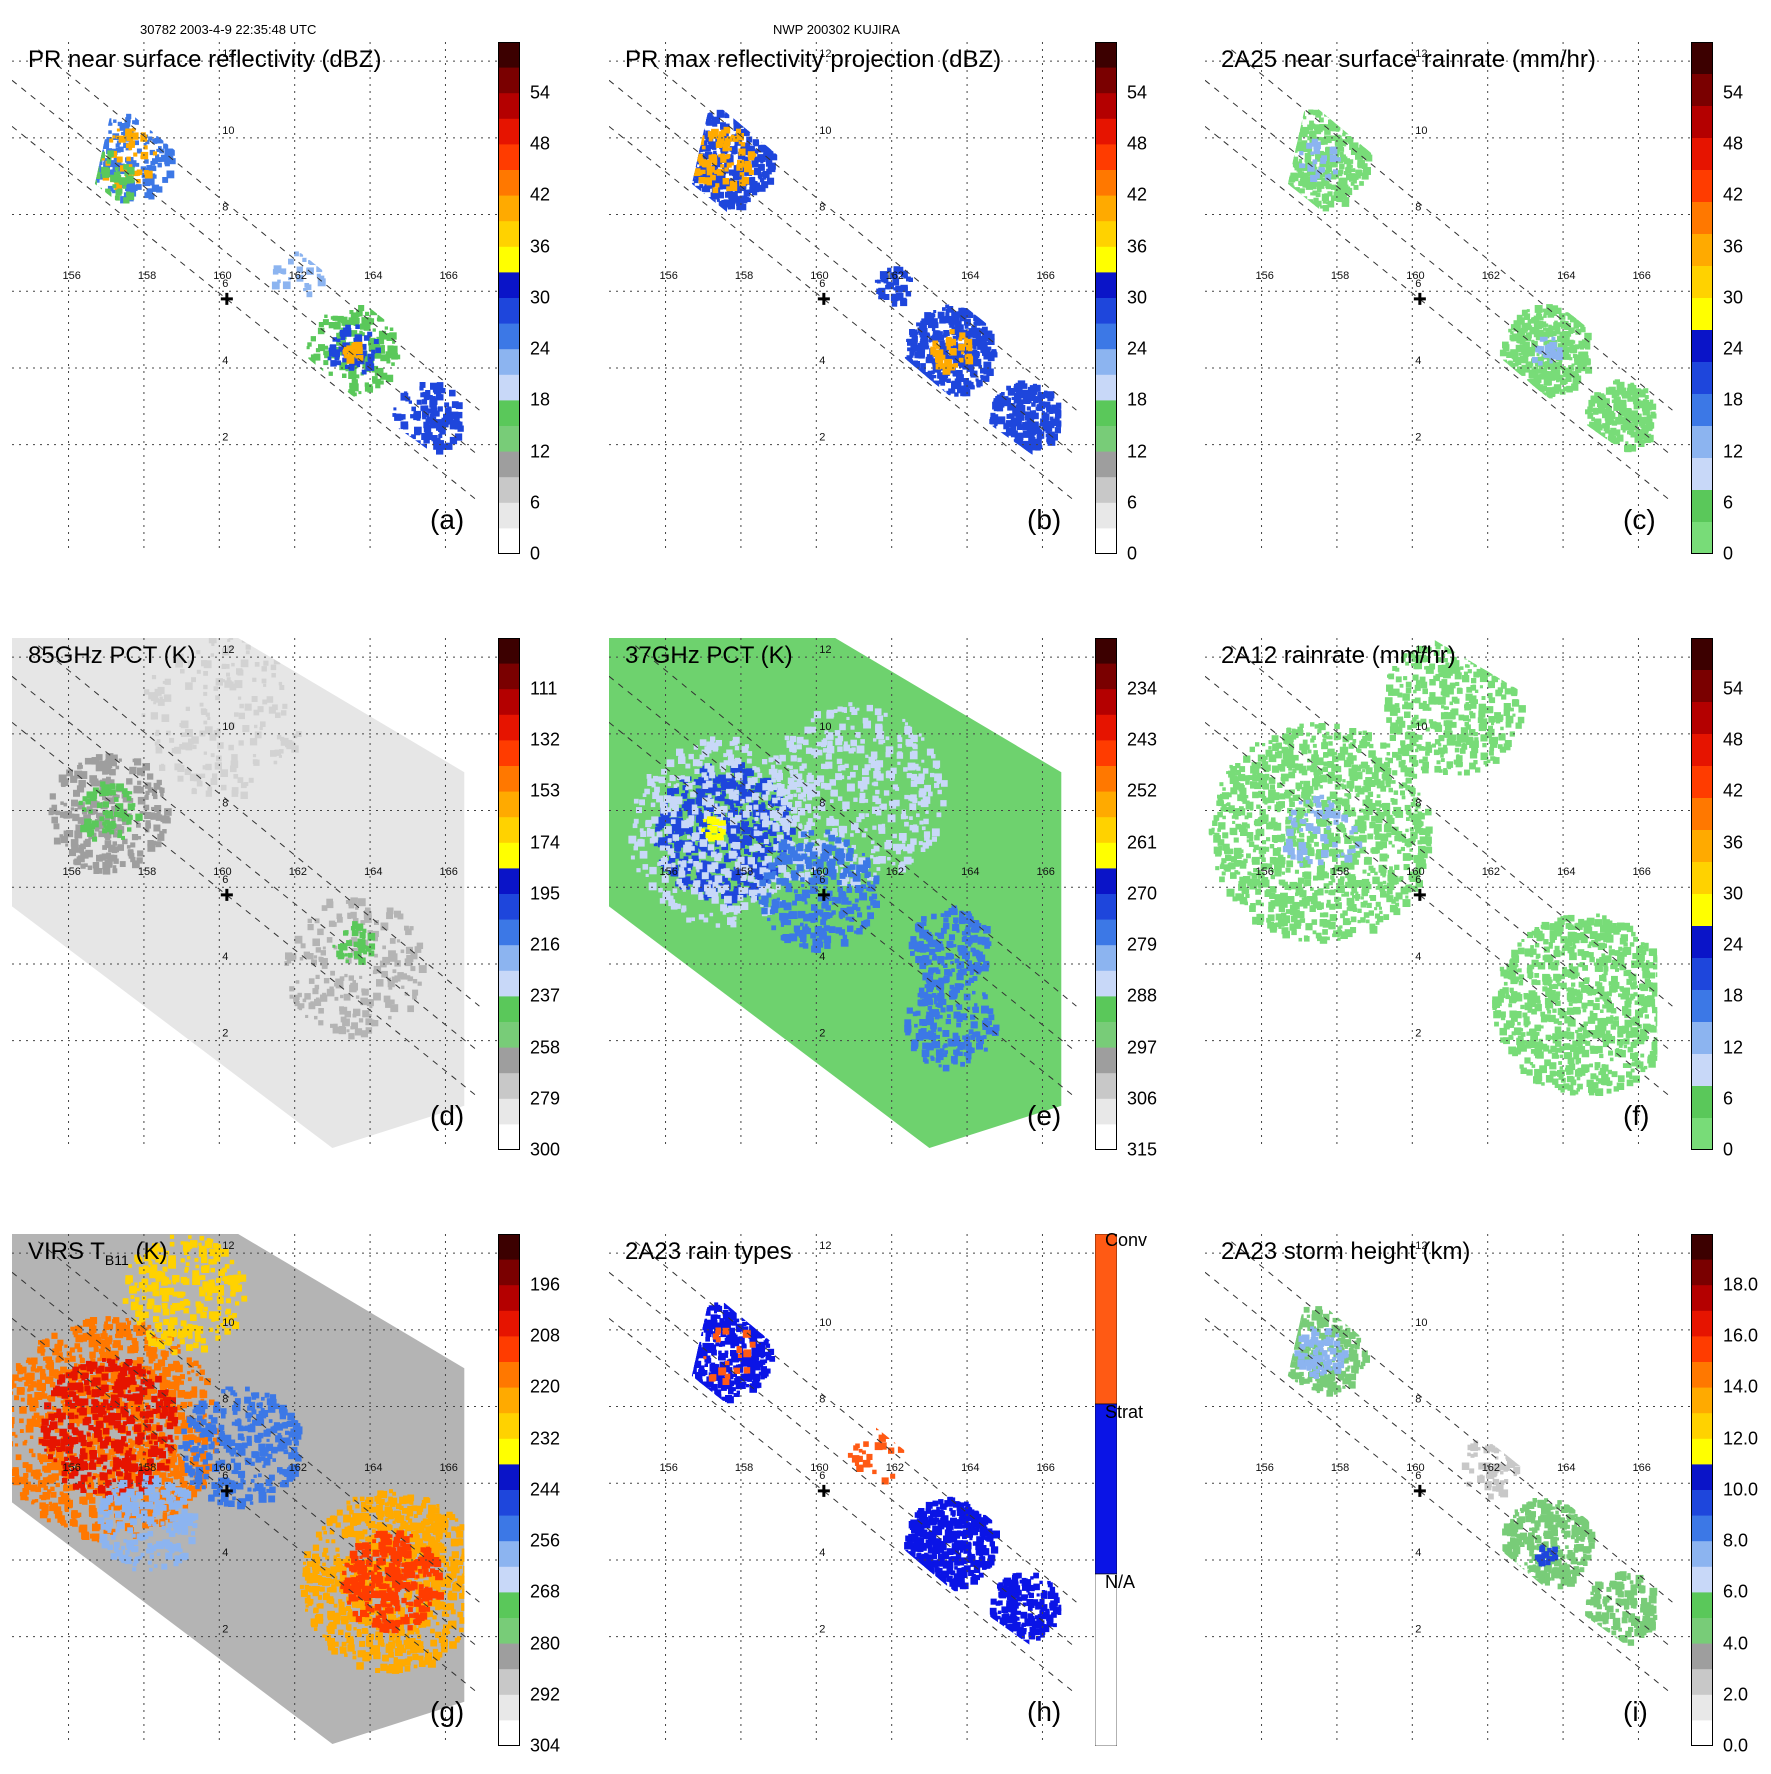 The height and width of the screenshot is (1774, 1771). Describe the element at coordinates (298, 872) in the screenshot. I see `lon-label: 162` at that location.